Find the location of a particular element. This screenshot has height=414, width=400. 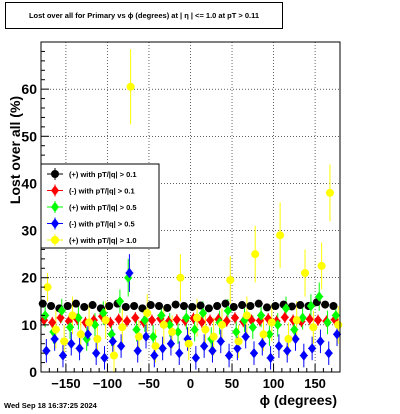

x-tick-label: −50 is located at coordinates (149, 383).